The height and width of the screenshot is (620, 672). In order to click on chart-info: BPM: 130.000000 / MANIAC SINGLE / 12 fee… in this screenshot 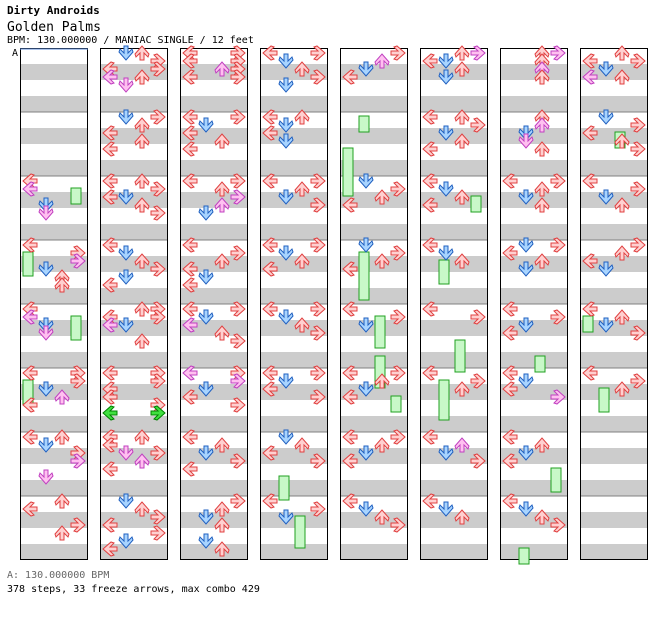, I will do `click(130, 40)`.